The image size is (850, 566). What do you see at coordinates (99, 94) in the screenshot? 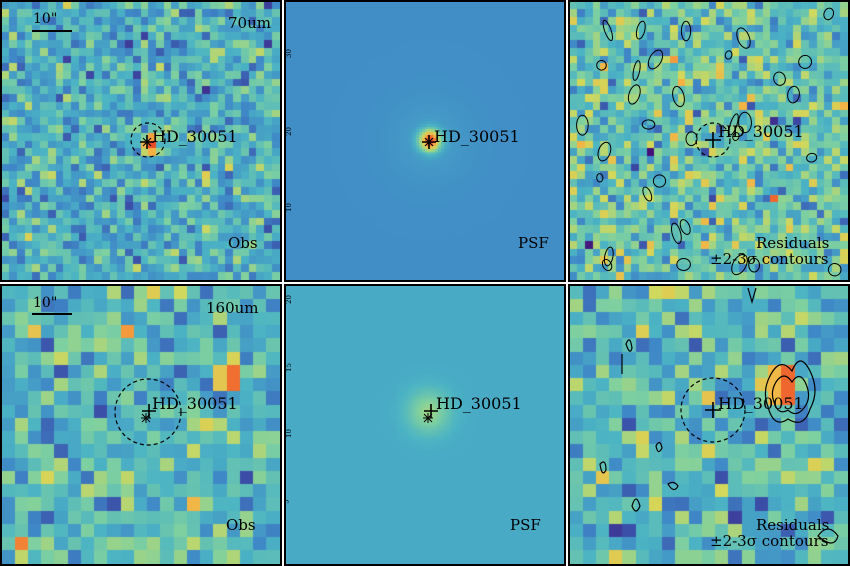
I see `overlay-70um-obs` at bounding box center [99, 94].